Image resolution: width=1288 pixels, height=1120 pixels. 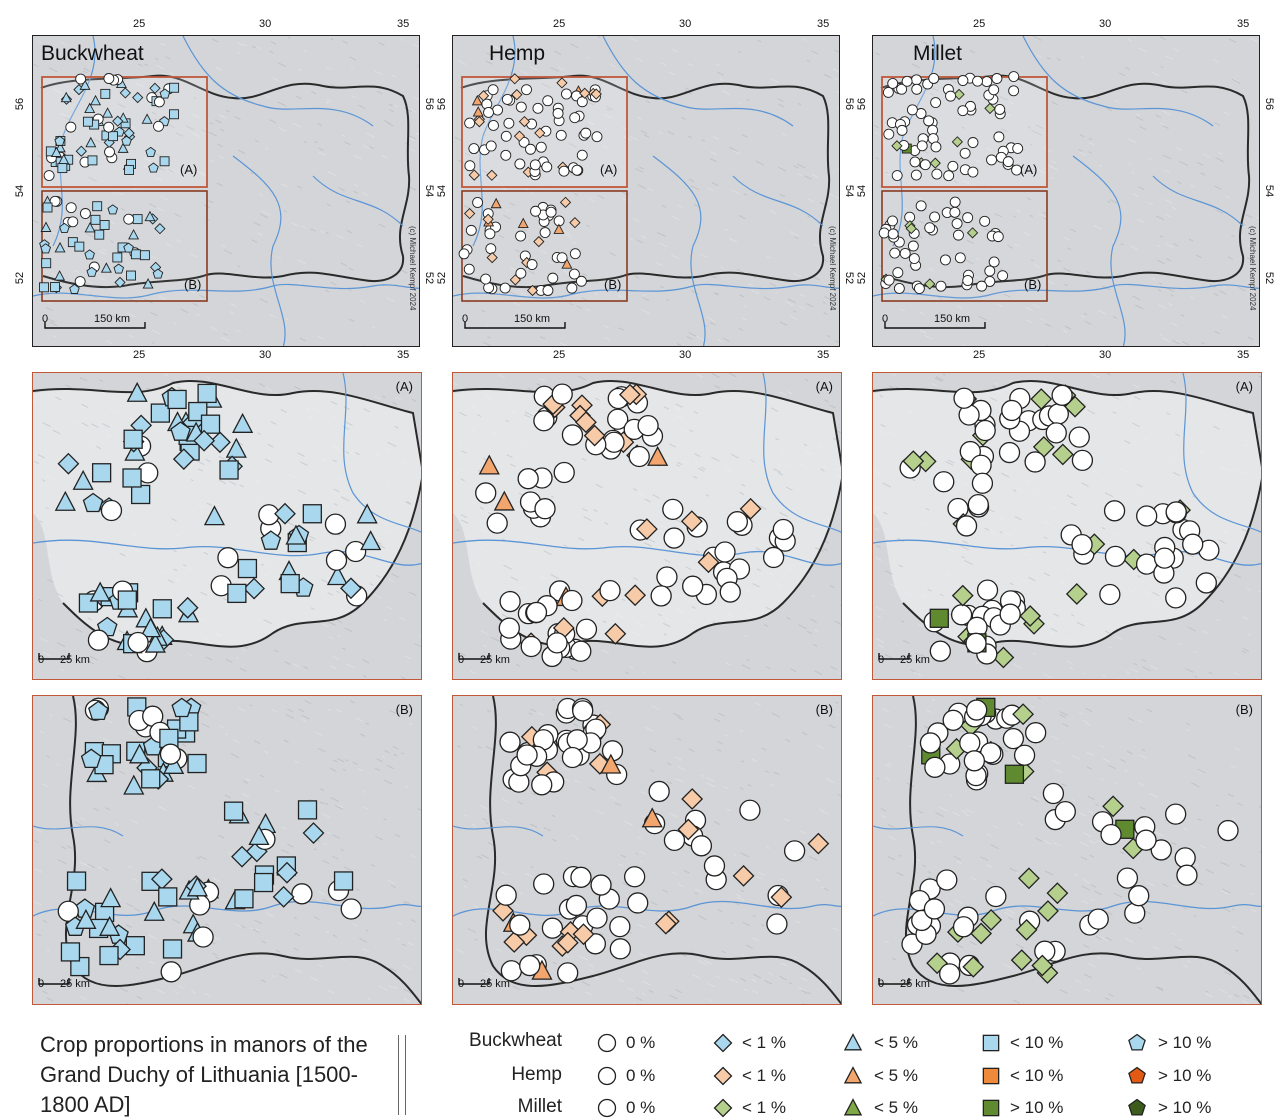 What do you see at coordinates (1105, 24) in the screenshot?
I see `lon-tick: 30` at bounding box center [1105, 24].